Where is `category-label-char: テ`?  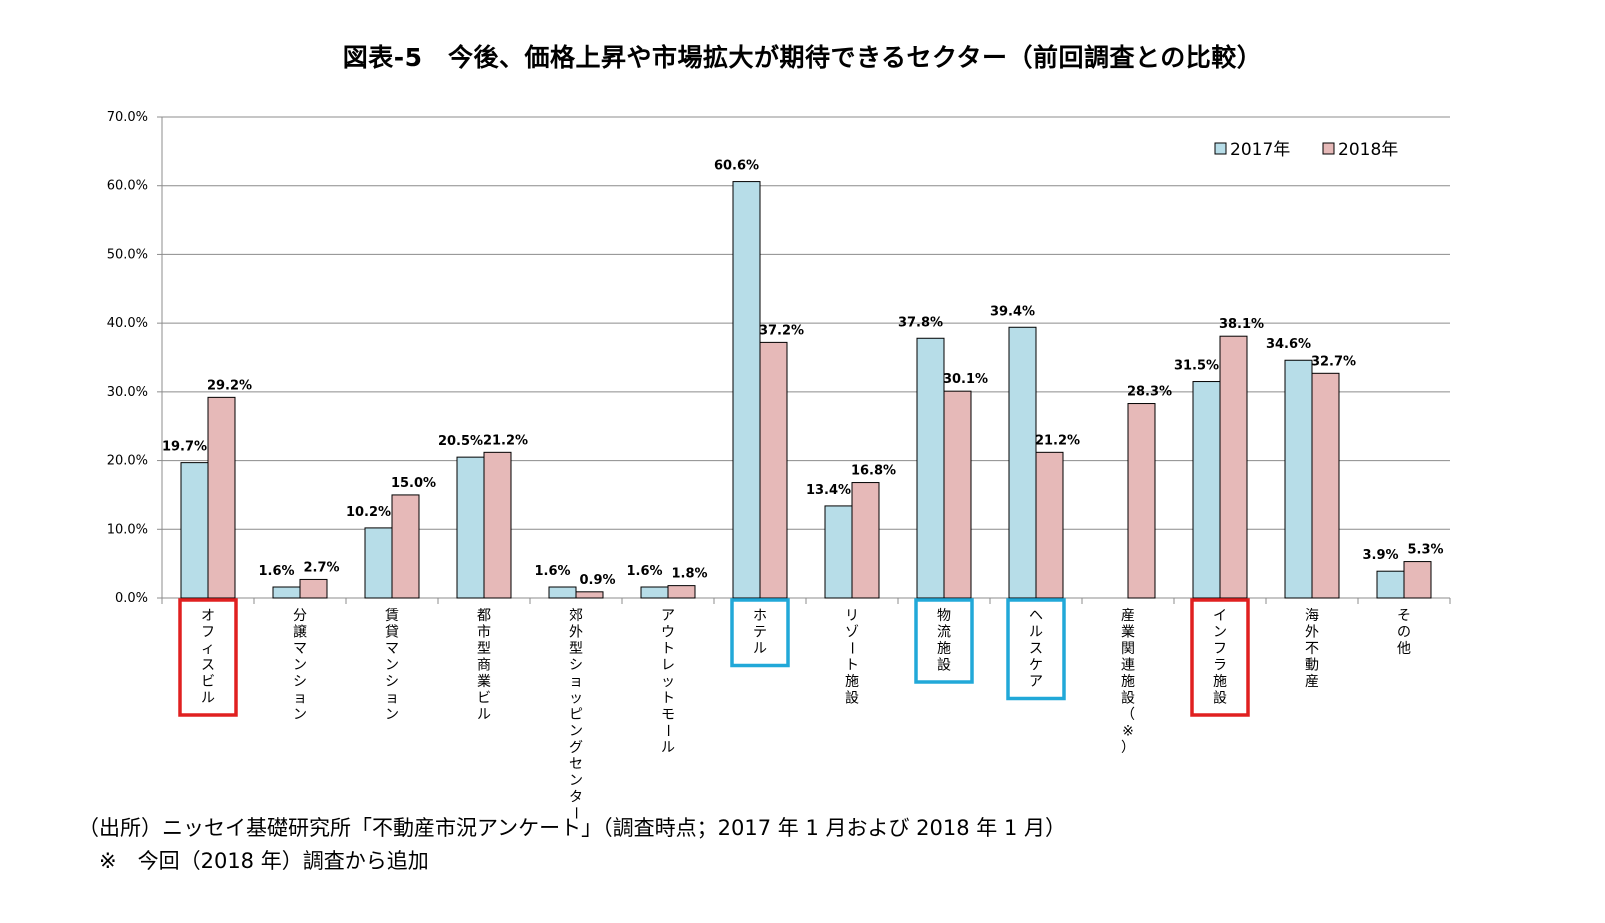 category-label-char: テ is located at coordinates (760, 633).